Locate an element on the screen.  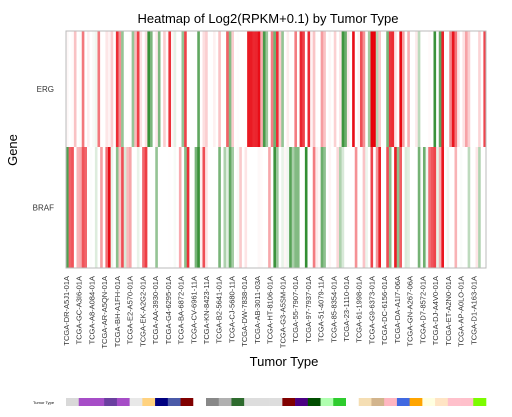
sample-tick-label: TCGA-97-7937-01A is located at coordinates (308, 309).